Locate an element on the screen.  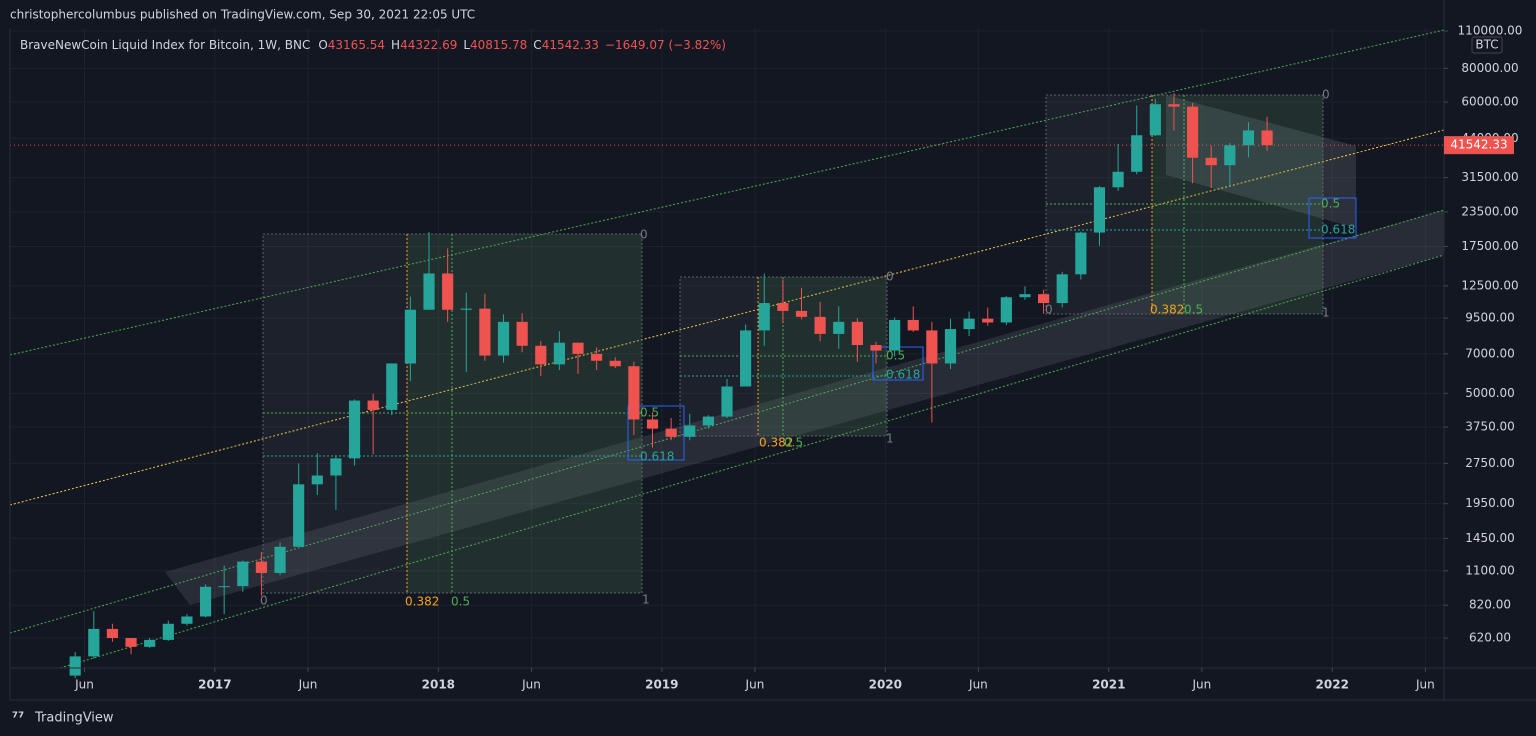
legend-key: H is located at coordinates (395, 45).